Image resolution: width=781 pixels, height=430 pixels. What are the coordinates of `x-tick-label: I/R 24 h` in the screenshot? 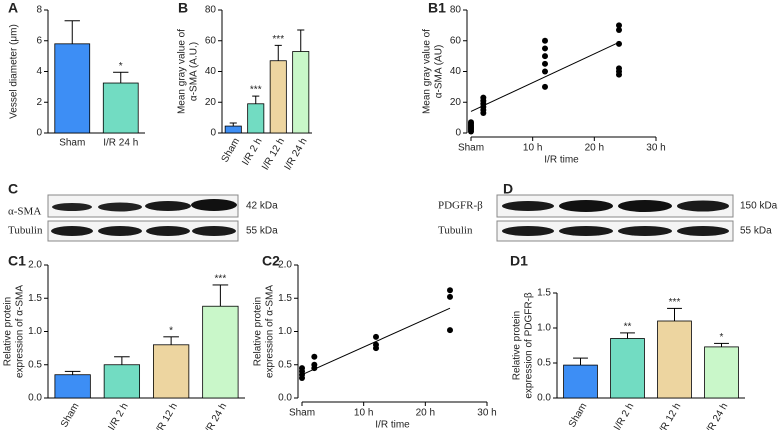 It's located at (215, 415).